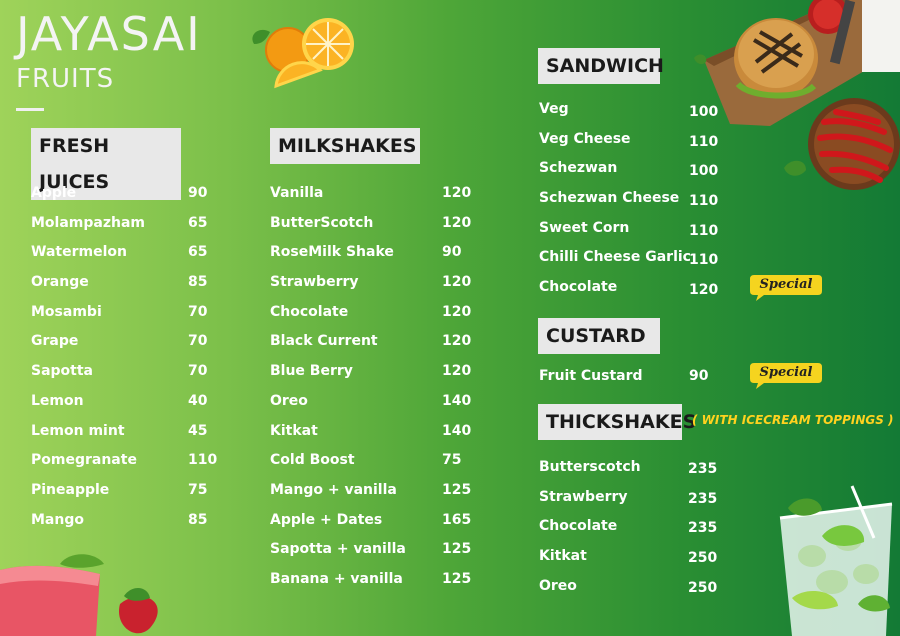 The width and height of the screenshot is (900, 636). What do you see at coordinates (65, 79) in the screenshot?
I see `brand-subtitle: FRUITS` at bounding box center [65, 79].